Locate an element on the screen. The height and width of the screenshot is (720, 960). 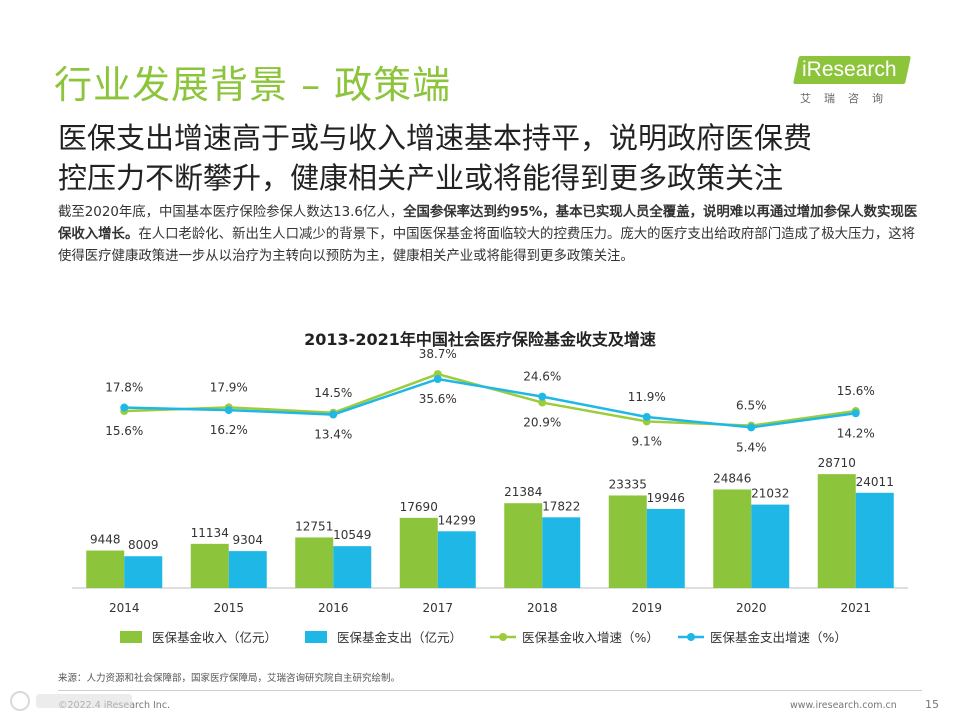
rate-label-low: 35.6% is located at coordinates (438, 399).